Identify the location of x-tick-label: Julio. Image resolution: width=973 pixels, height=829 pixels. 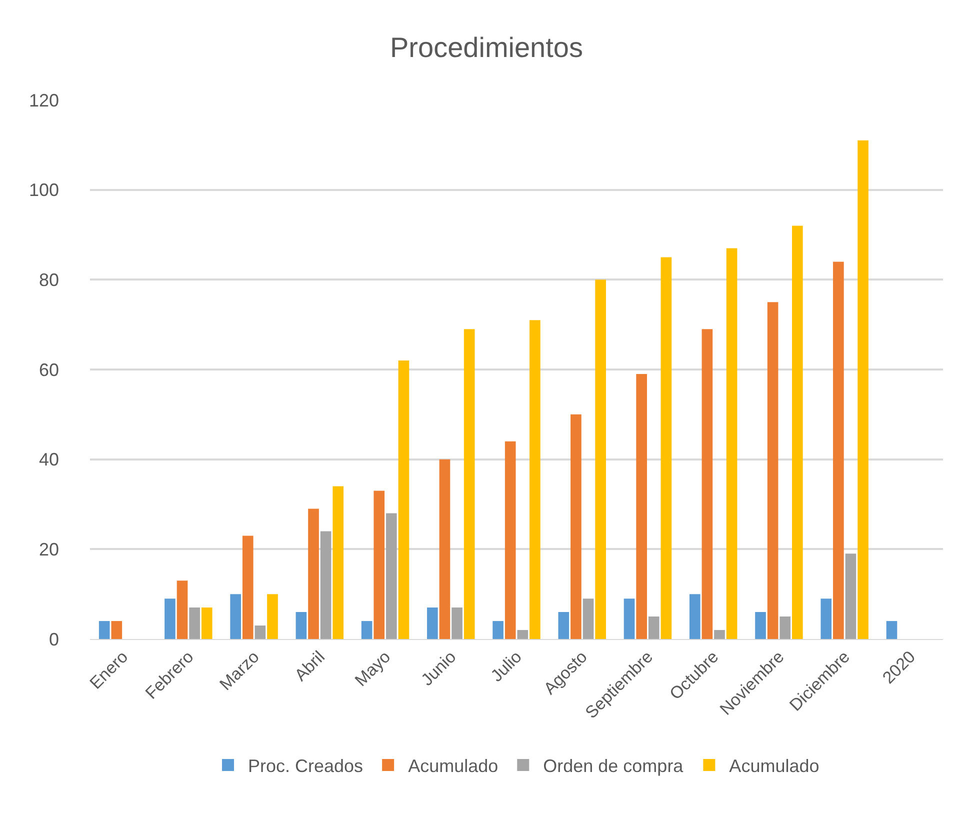
(506, 666).